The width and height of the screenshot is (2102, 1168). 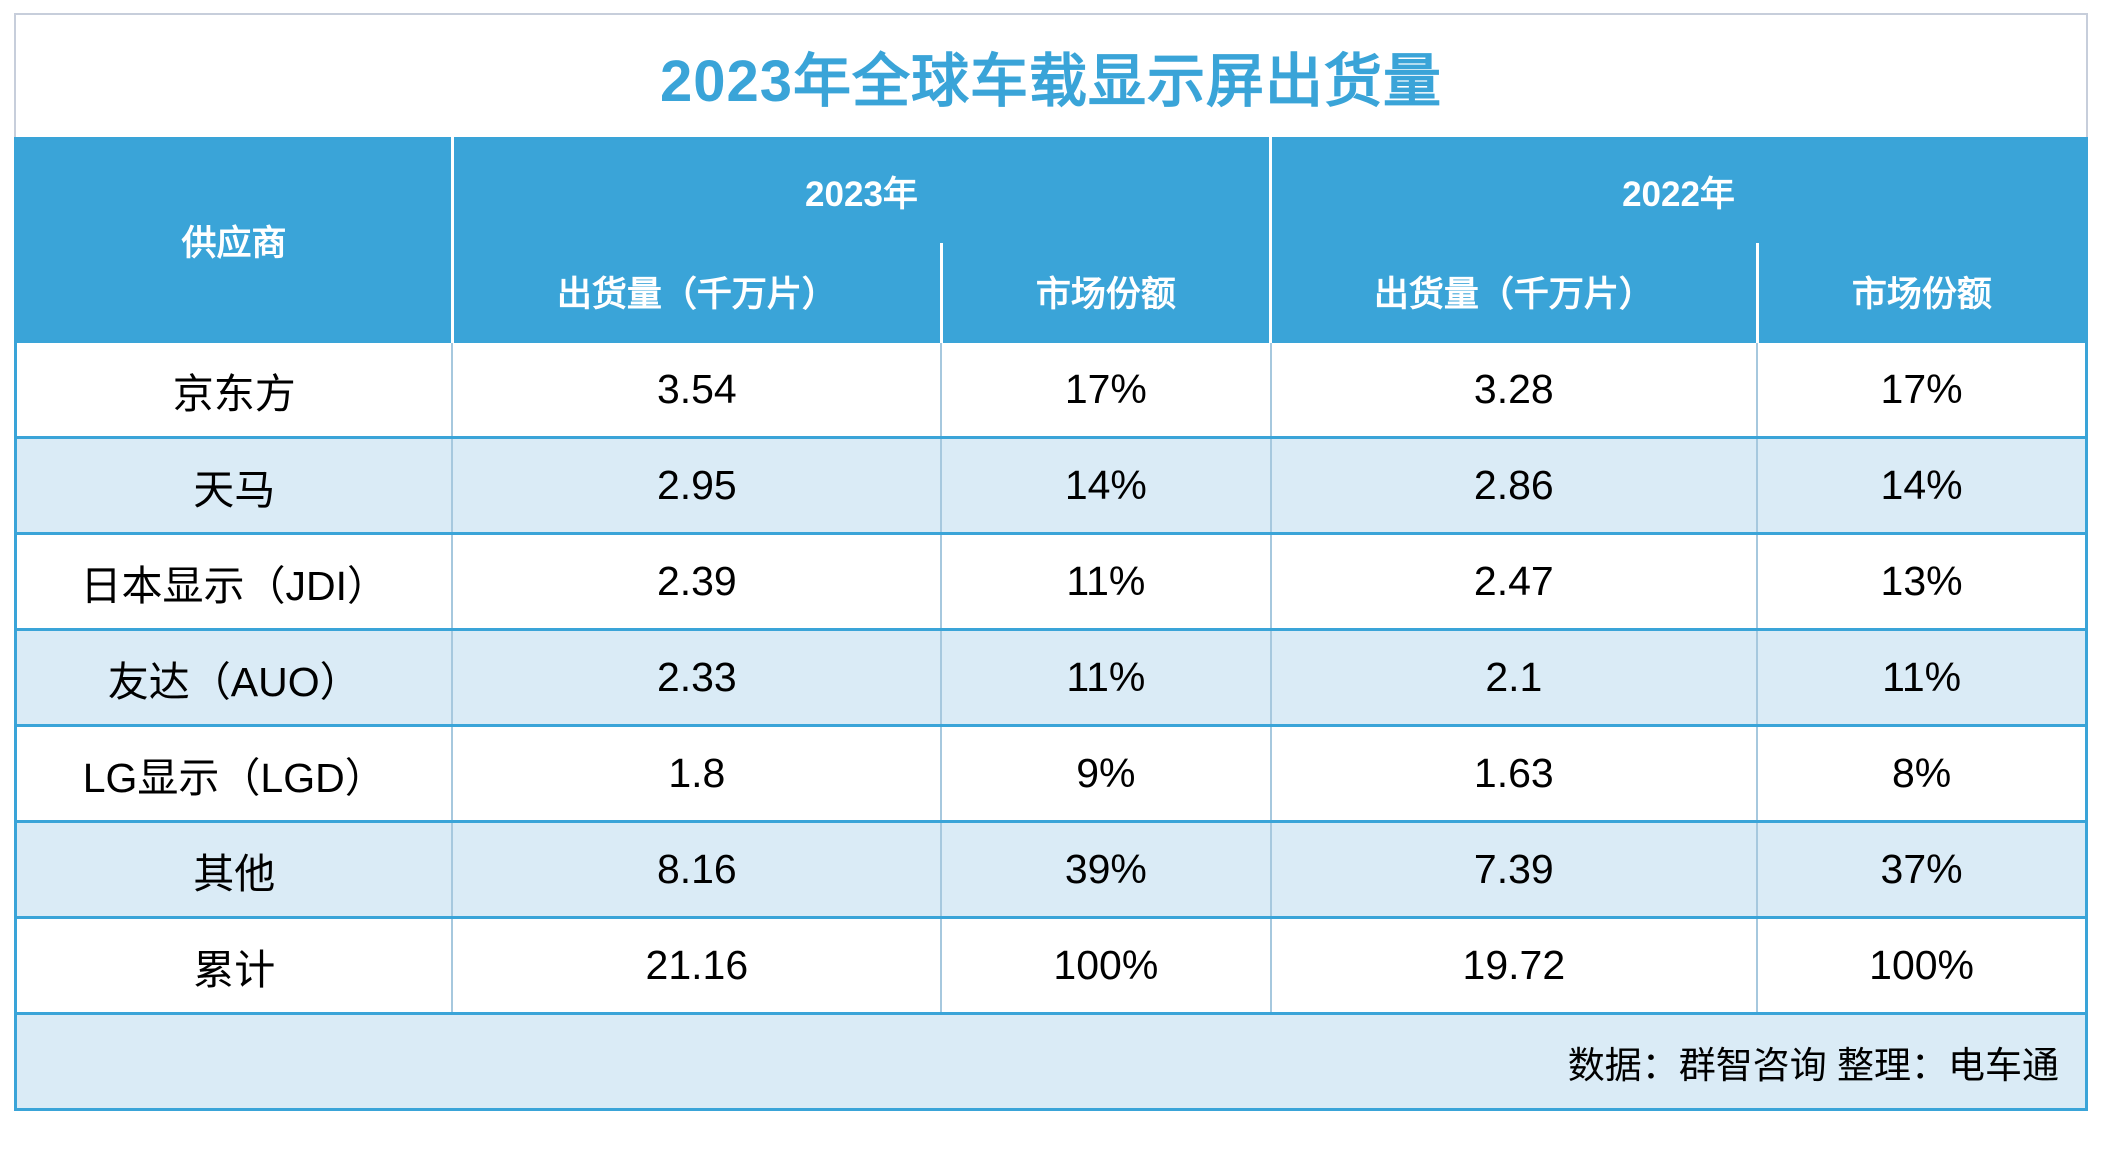 I want to click on shipments-2023-cell: 21.16, so click(x=697, y=965).